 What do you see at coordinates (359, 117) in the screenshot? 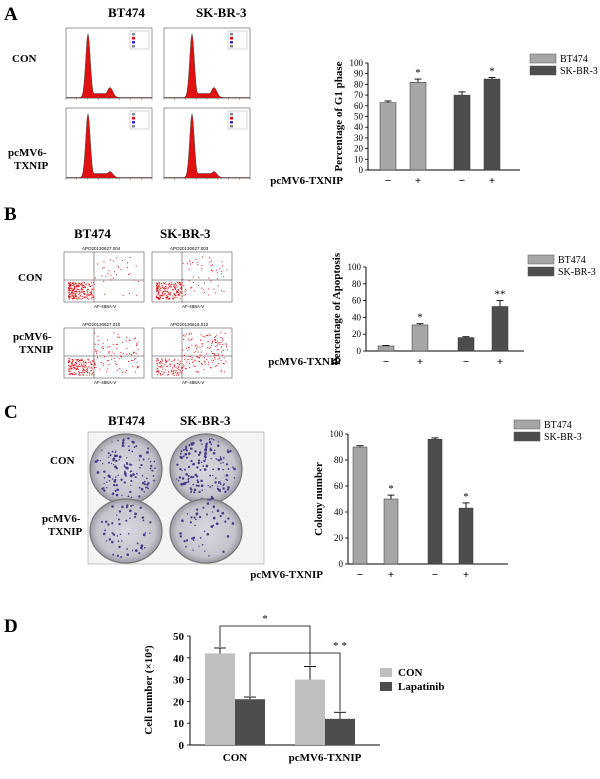
I see `y-tick-label: 50` at bounding box center [359, 117].